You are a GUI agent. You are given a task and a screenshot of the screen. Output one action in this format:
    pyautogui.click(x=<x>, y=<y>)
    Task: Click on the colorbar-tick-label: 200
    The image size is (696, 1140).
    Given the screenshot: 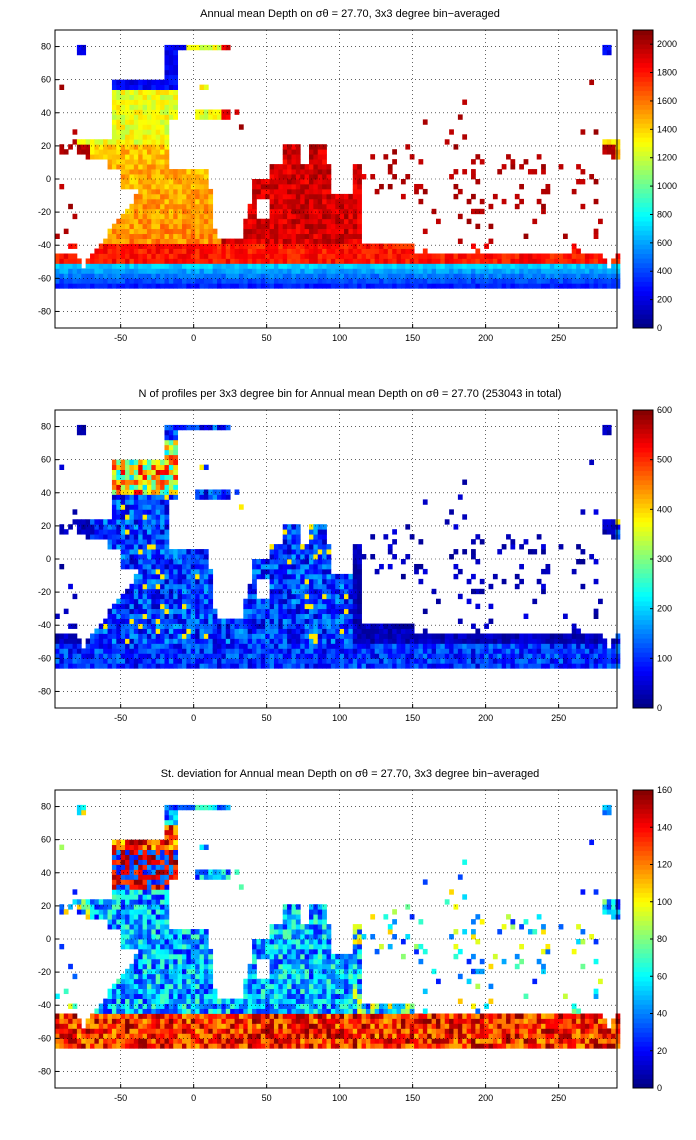 What is the action you would take?
    pyautogui.click(x=664, y=609)
    